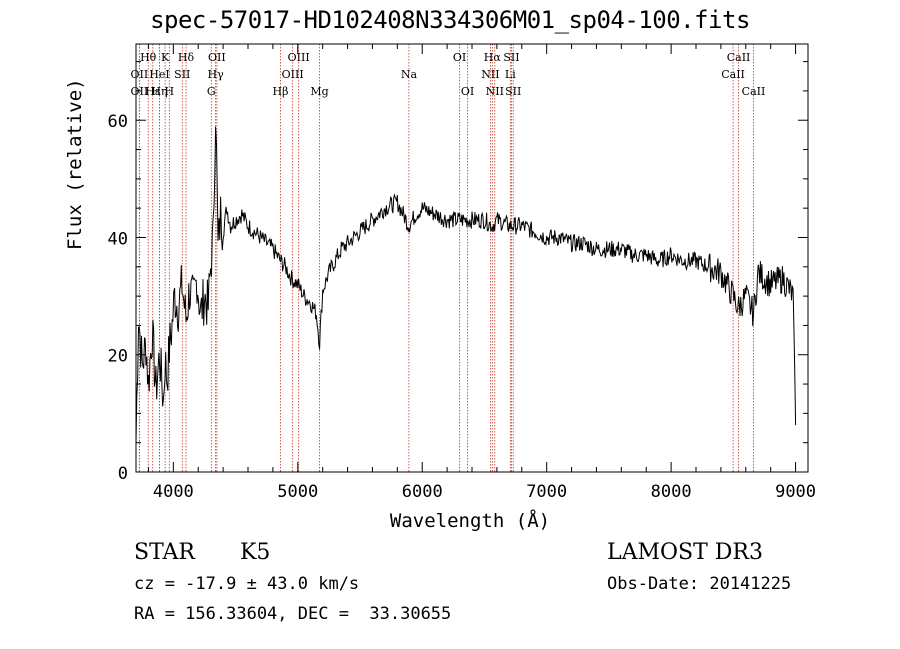 This screenshot has width=900, height=649. Describe the element at coordinates (319, 91) in the screenshot. I see `marker-label: Mg` at that location.